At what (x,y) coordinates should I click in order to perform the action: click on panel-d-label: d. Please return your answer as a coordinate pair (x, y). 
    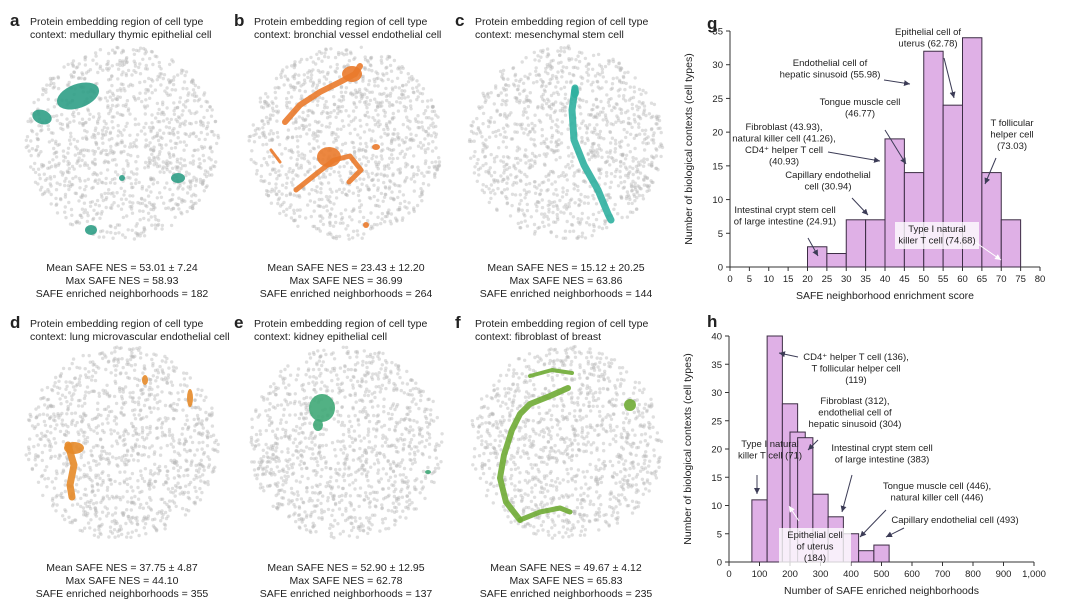
    Looking at the image, I should click on (15, 322).